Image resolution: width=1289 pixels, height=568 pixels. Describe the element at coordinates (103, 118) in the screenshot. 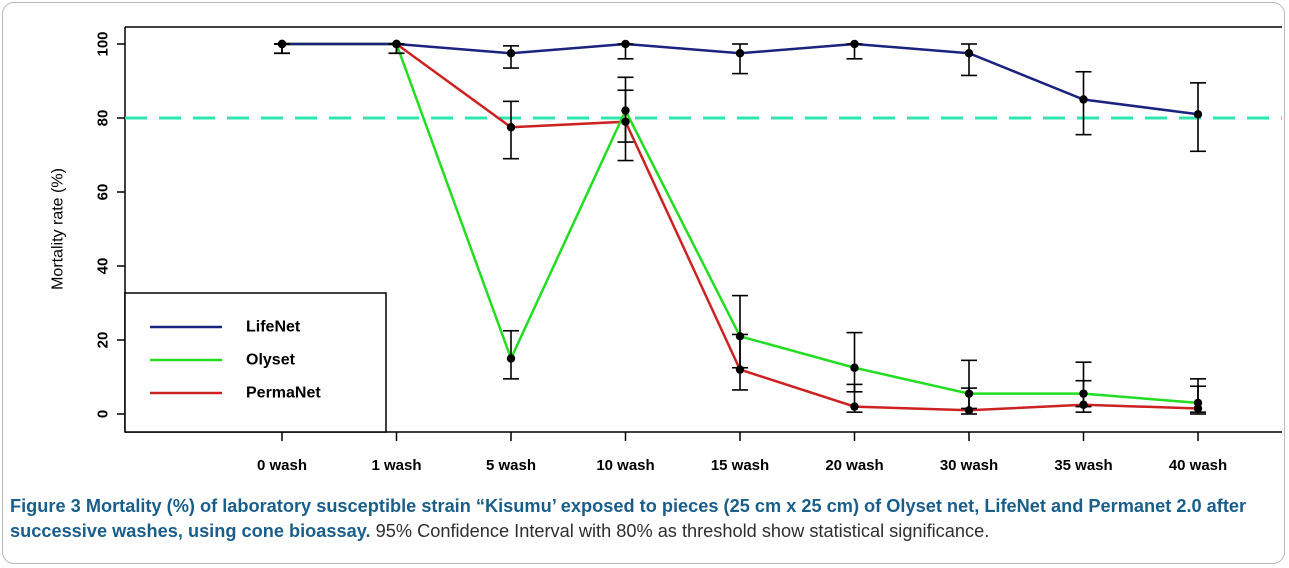

I see `y-tick-label: 80` at that location.